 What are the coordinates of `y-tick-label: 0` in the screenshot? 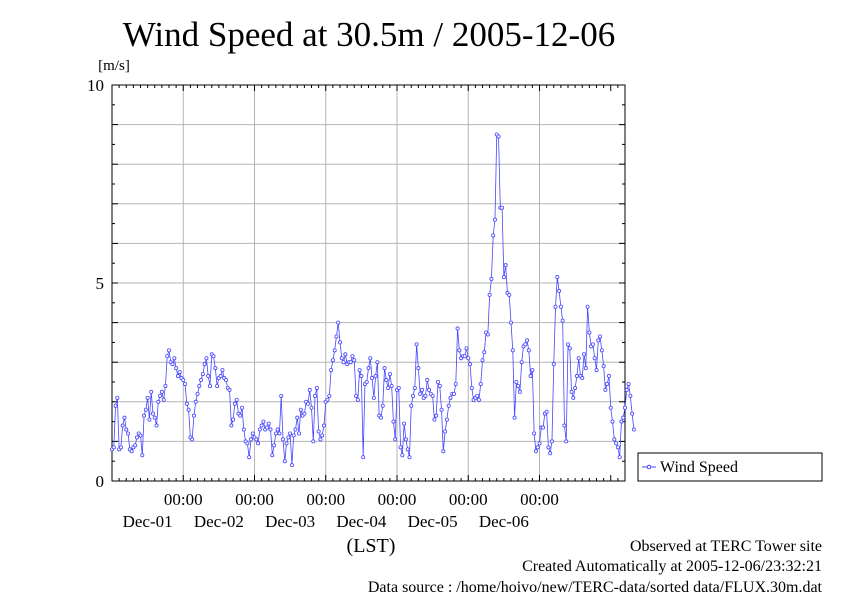 It's located at (100, 481).